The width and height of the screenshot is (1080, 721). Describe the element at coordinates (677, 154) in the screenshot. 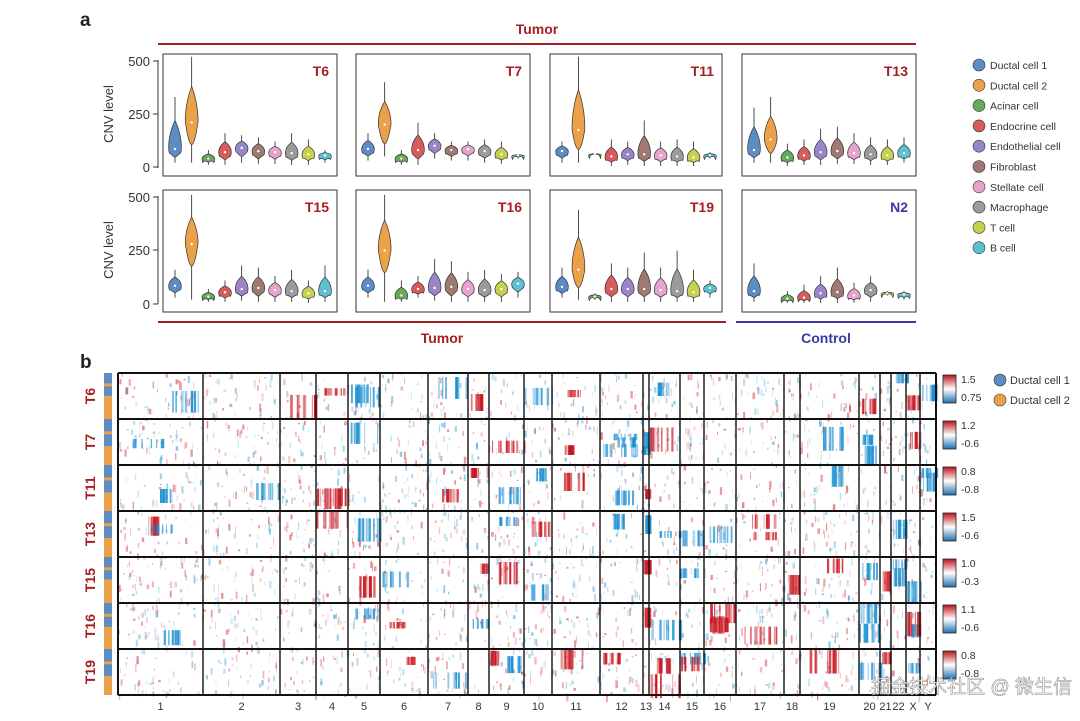

I see `violin-macrophage` at that location.